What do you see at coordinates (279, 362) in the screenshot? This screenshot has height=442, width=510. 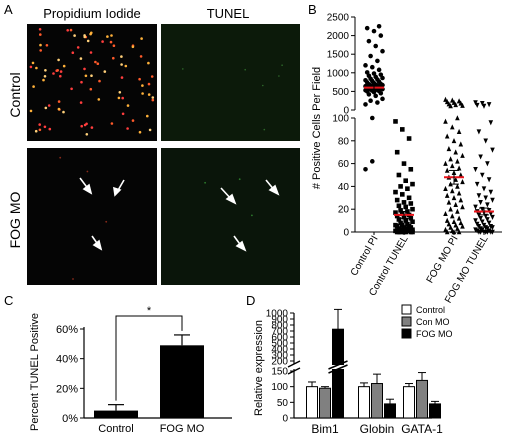 I see `d-upper-tick-label: 200` at bounding box center [279, 362].